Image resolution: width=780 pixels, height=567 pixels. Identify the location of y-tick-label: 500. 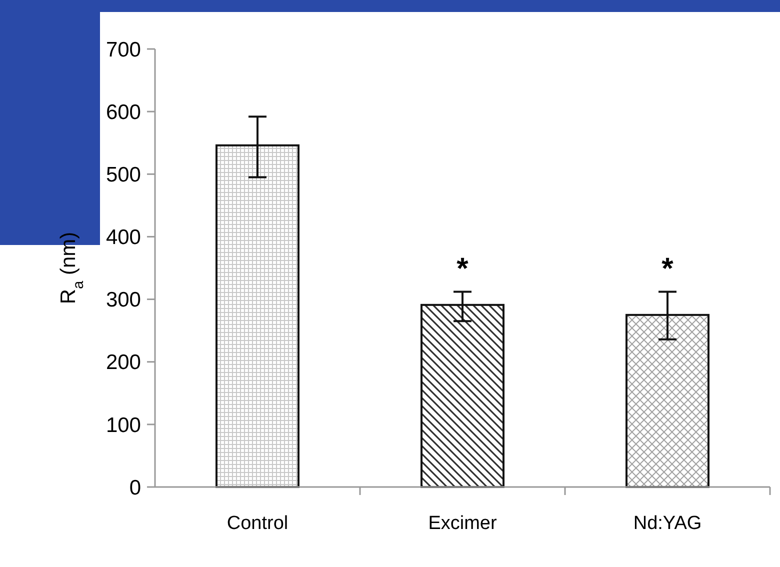
(123, 174).